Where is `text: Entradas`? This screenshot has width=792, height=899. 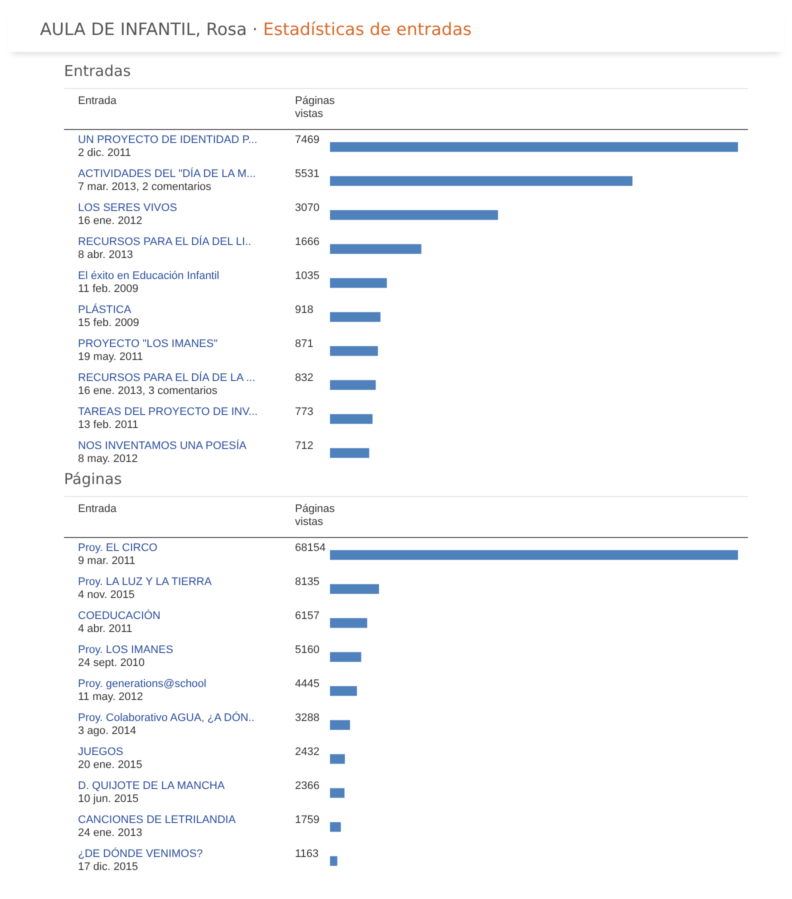
text: Entradas is located at coordinates (97, 72).